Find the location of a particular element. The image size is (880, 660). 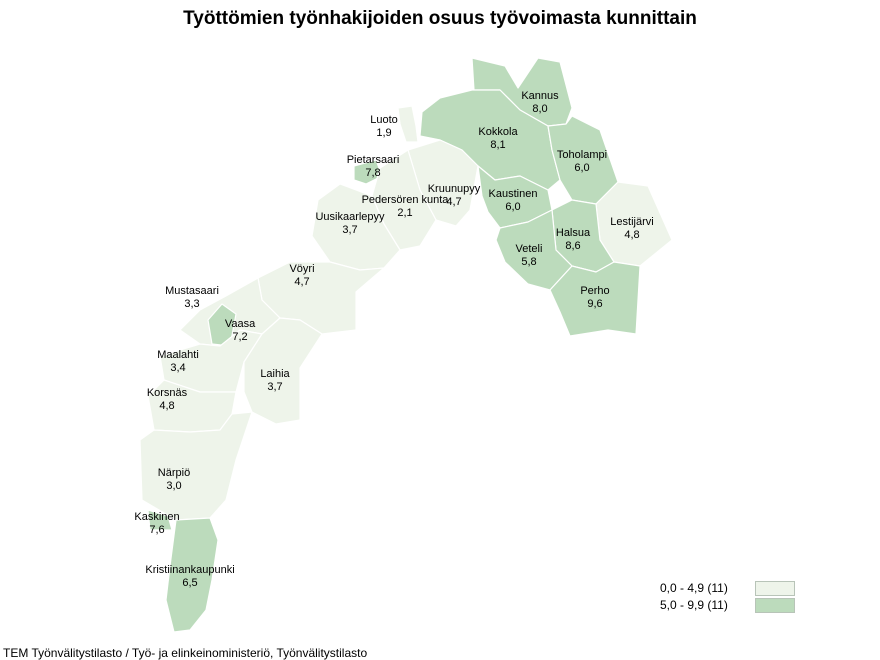

region-label-veteli: Veteli is located at coordinates (529, 249).